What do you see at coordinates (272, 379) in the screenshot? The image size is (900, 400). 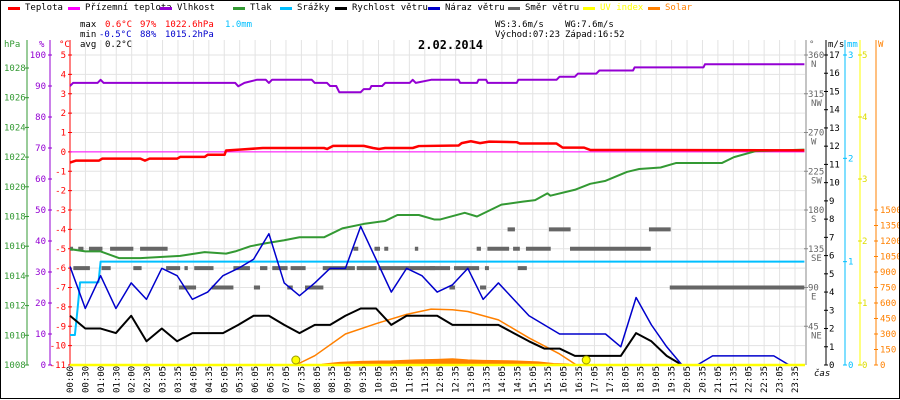 I see `x-tick-label: 06:35` at bounding box center [272, 379].